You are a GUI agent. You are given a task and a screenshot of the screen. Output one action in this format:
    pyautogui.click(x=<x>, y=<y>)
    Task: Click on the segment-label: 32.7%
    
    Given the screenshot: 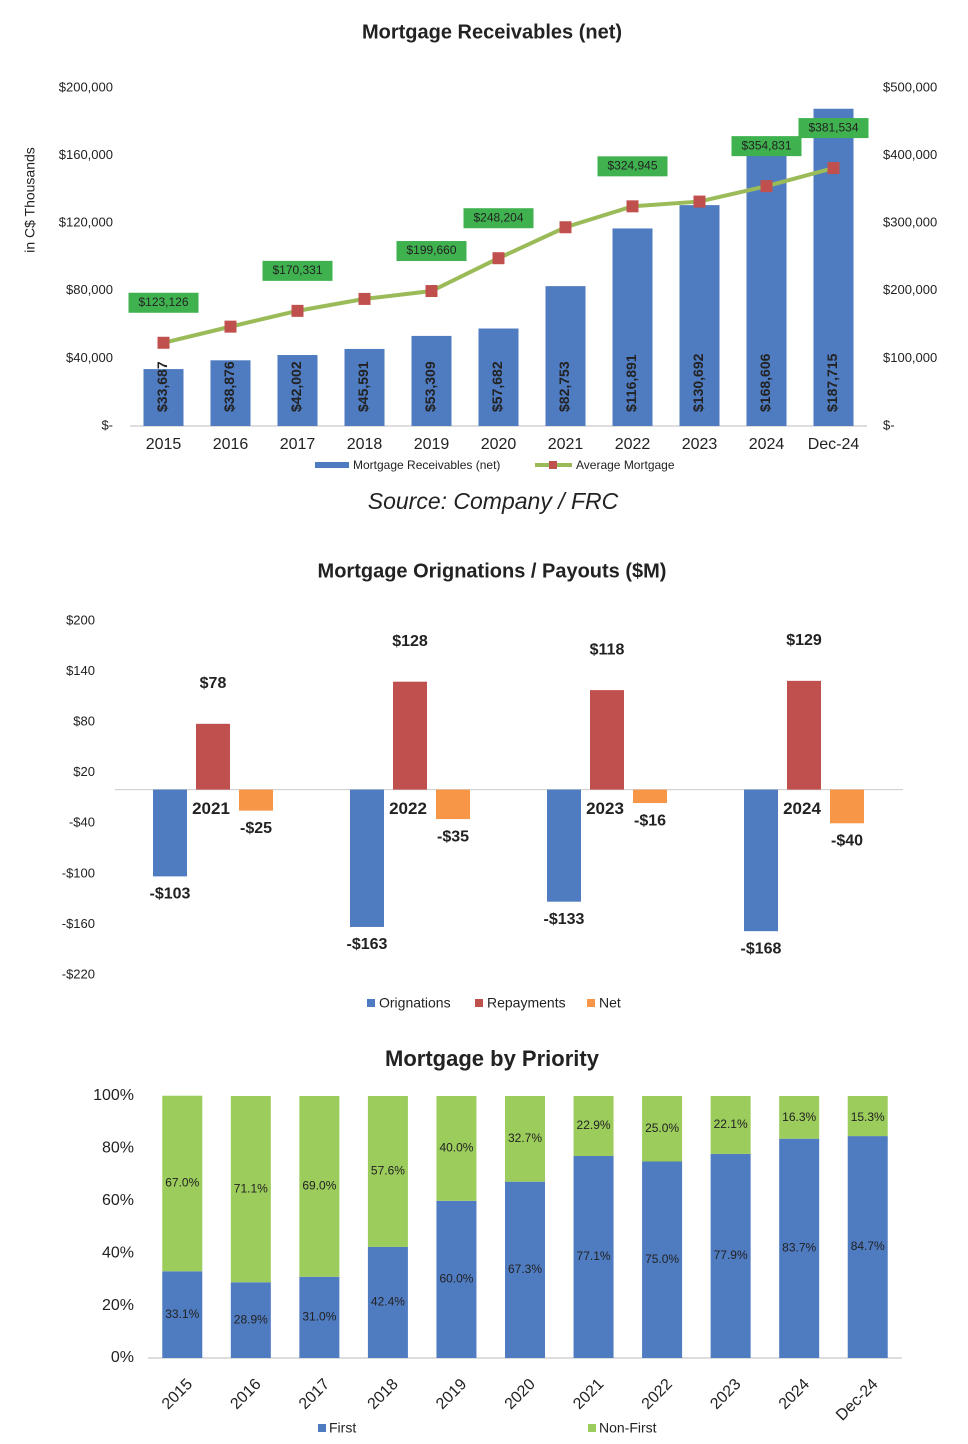 What is the action you would take?
    pyautogui.click(x=525, y=1138)
    